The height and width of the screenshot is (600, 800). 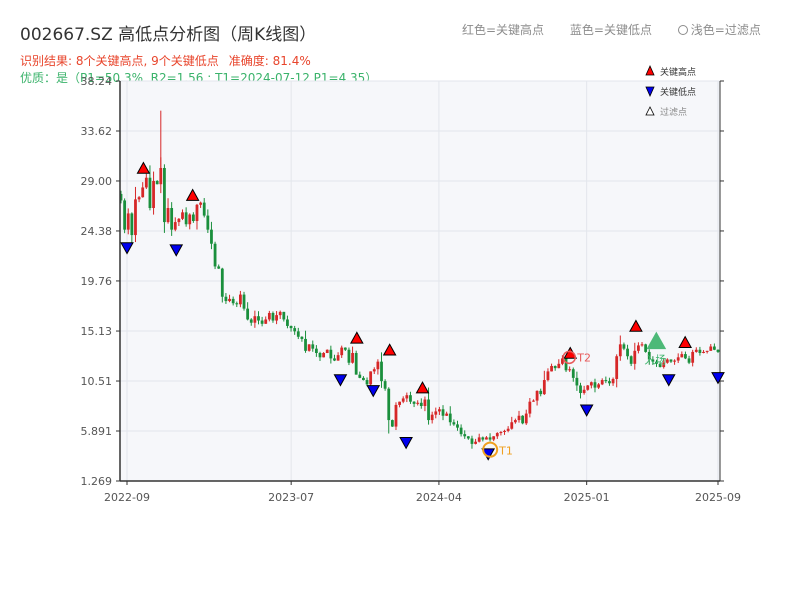 I want to click on y-tick-label: 10.51, so click(x=97, y=381).